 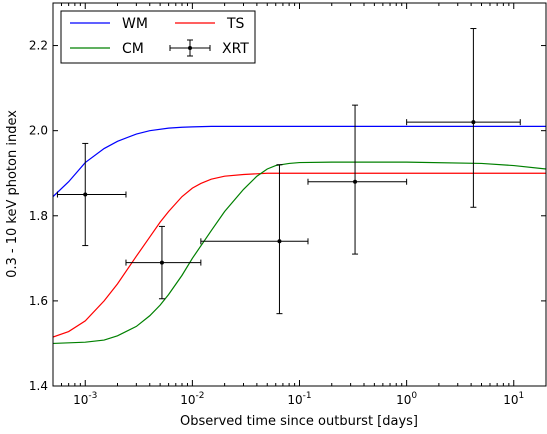 I want to click on y-tick-label: 1.6, so click(x=38, y=301).